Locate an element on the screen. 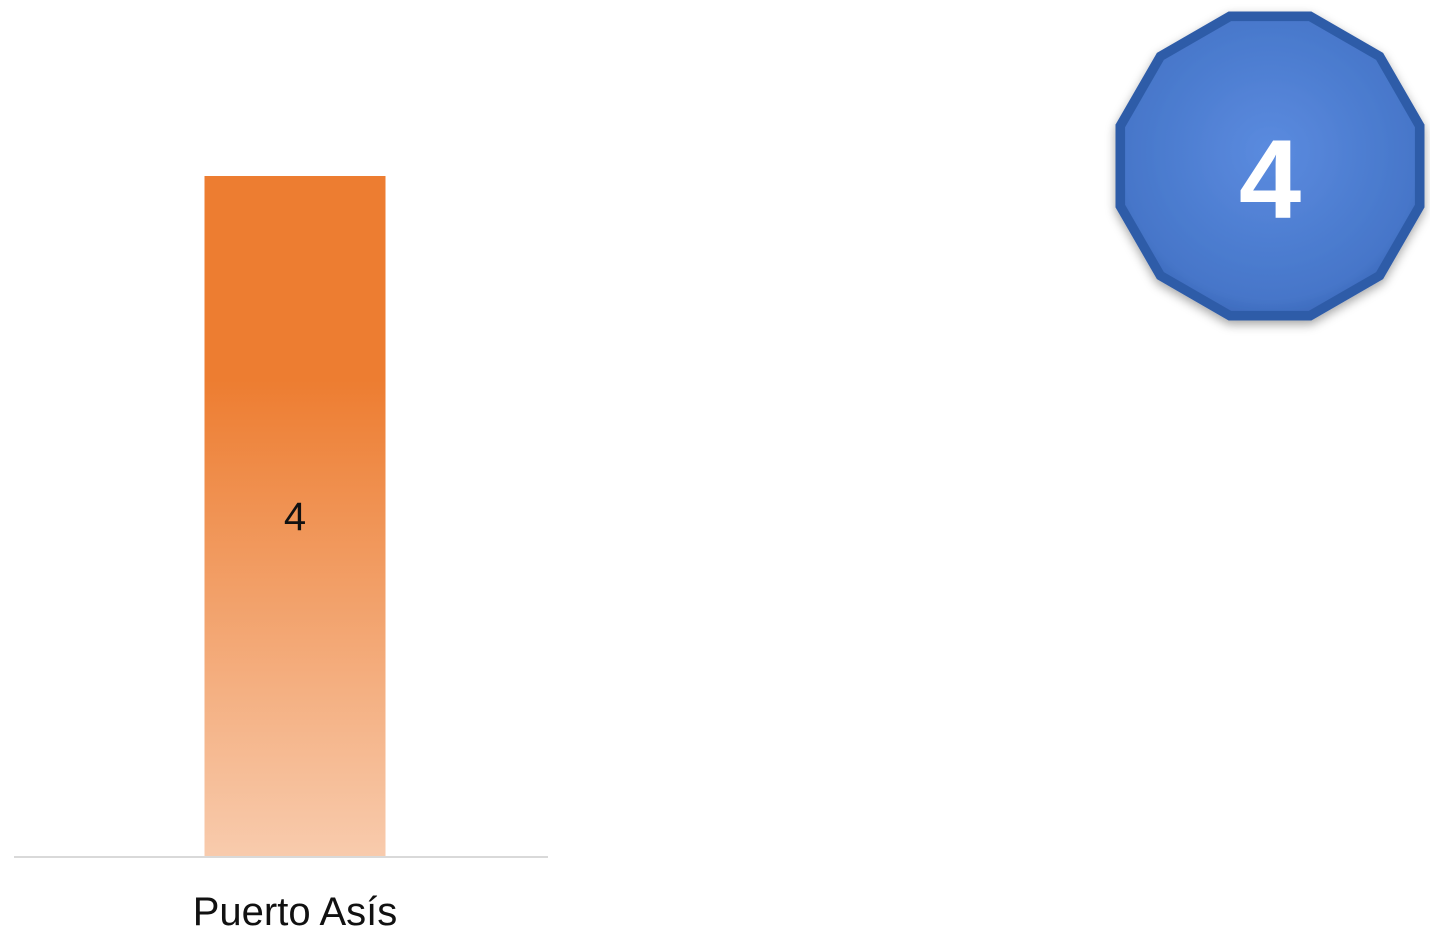 The image size is (1430, 929). data-label-0: 4 is located at coordinates (295, 517).